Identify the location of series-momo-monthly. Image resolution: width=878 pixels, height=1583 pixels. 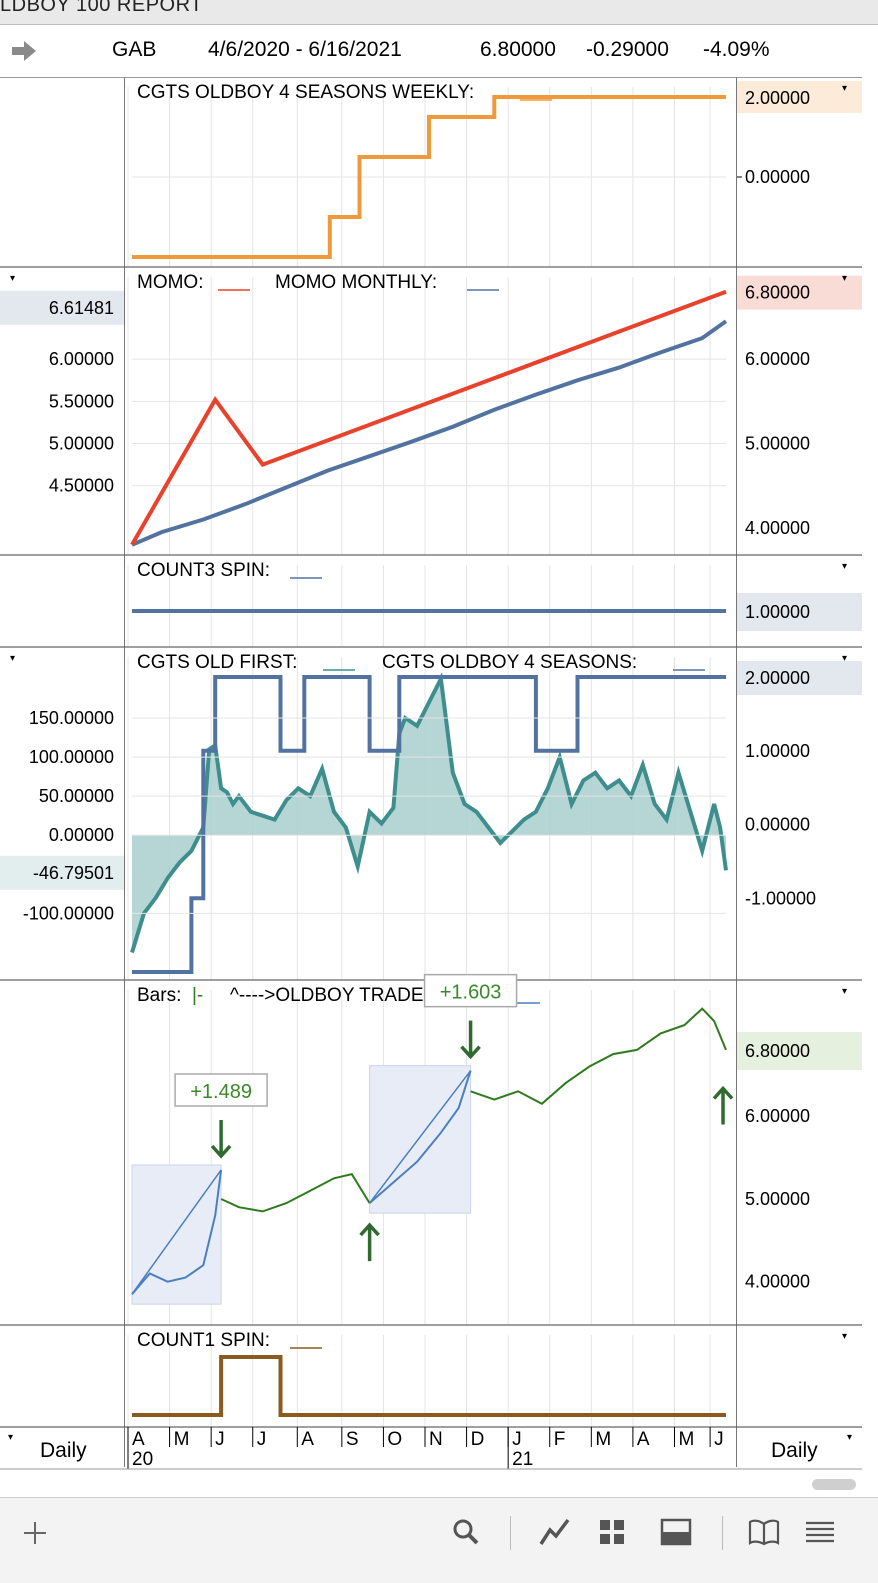
(429, 433).